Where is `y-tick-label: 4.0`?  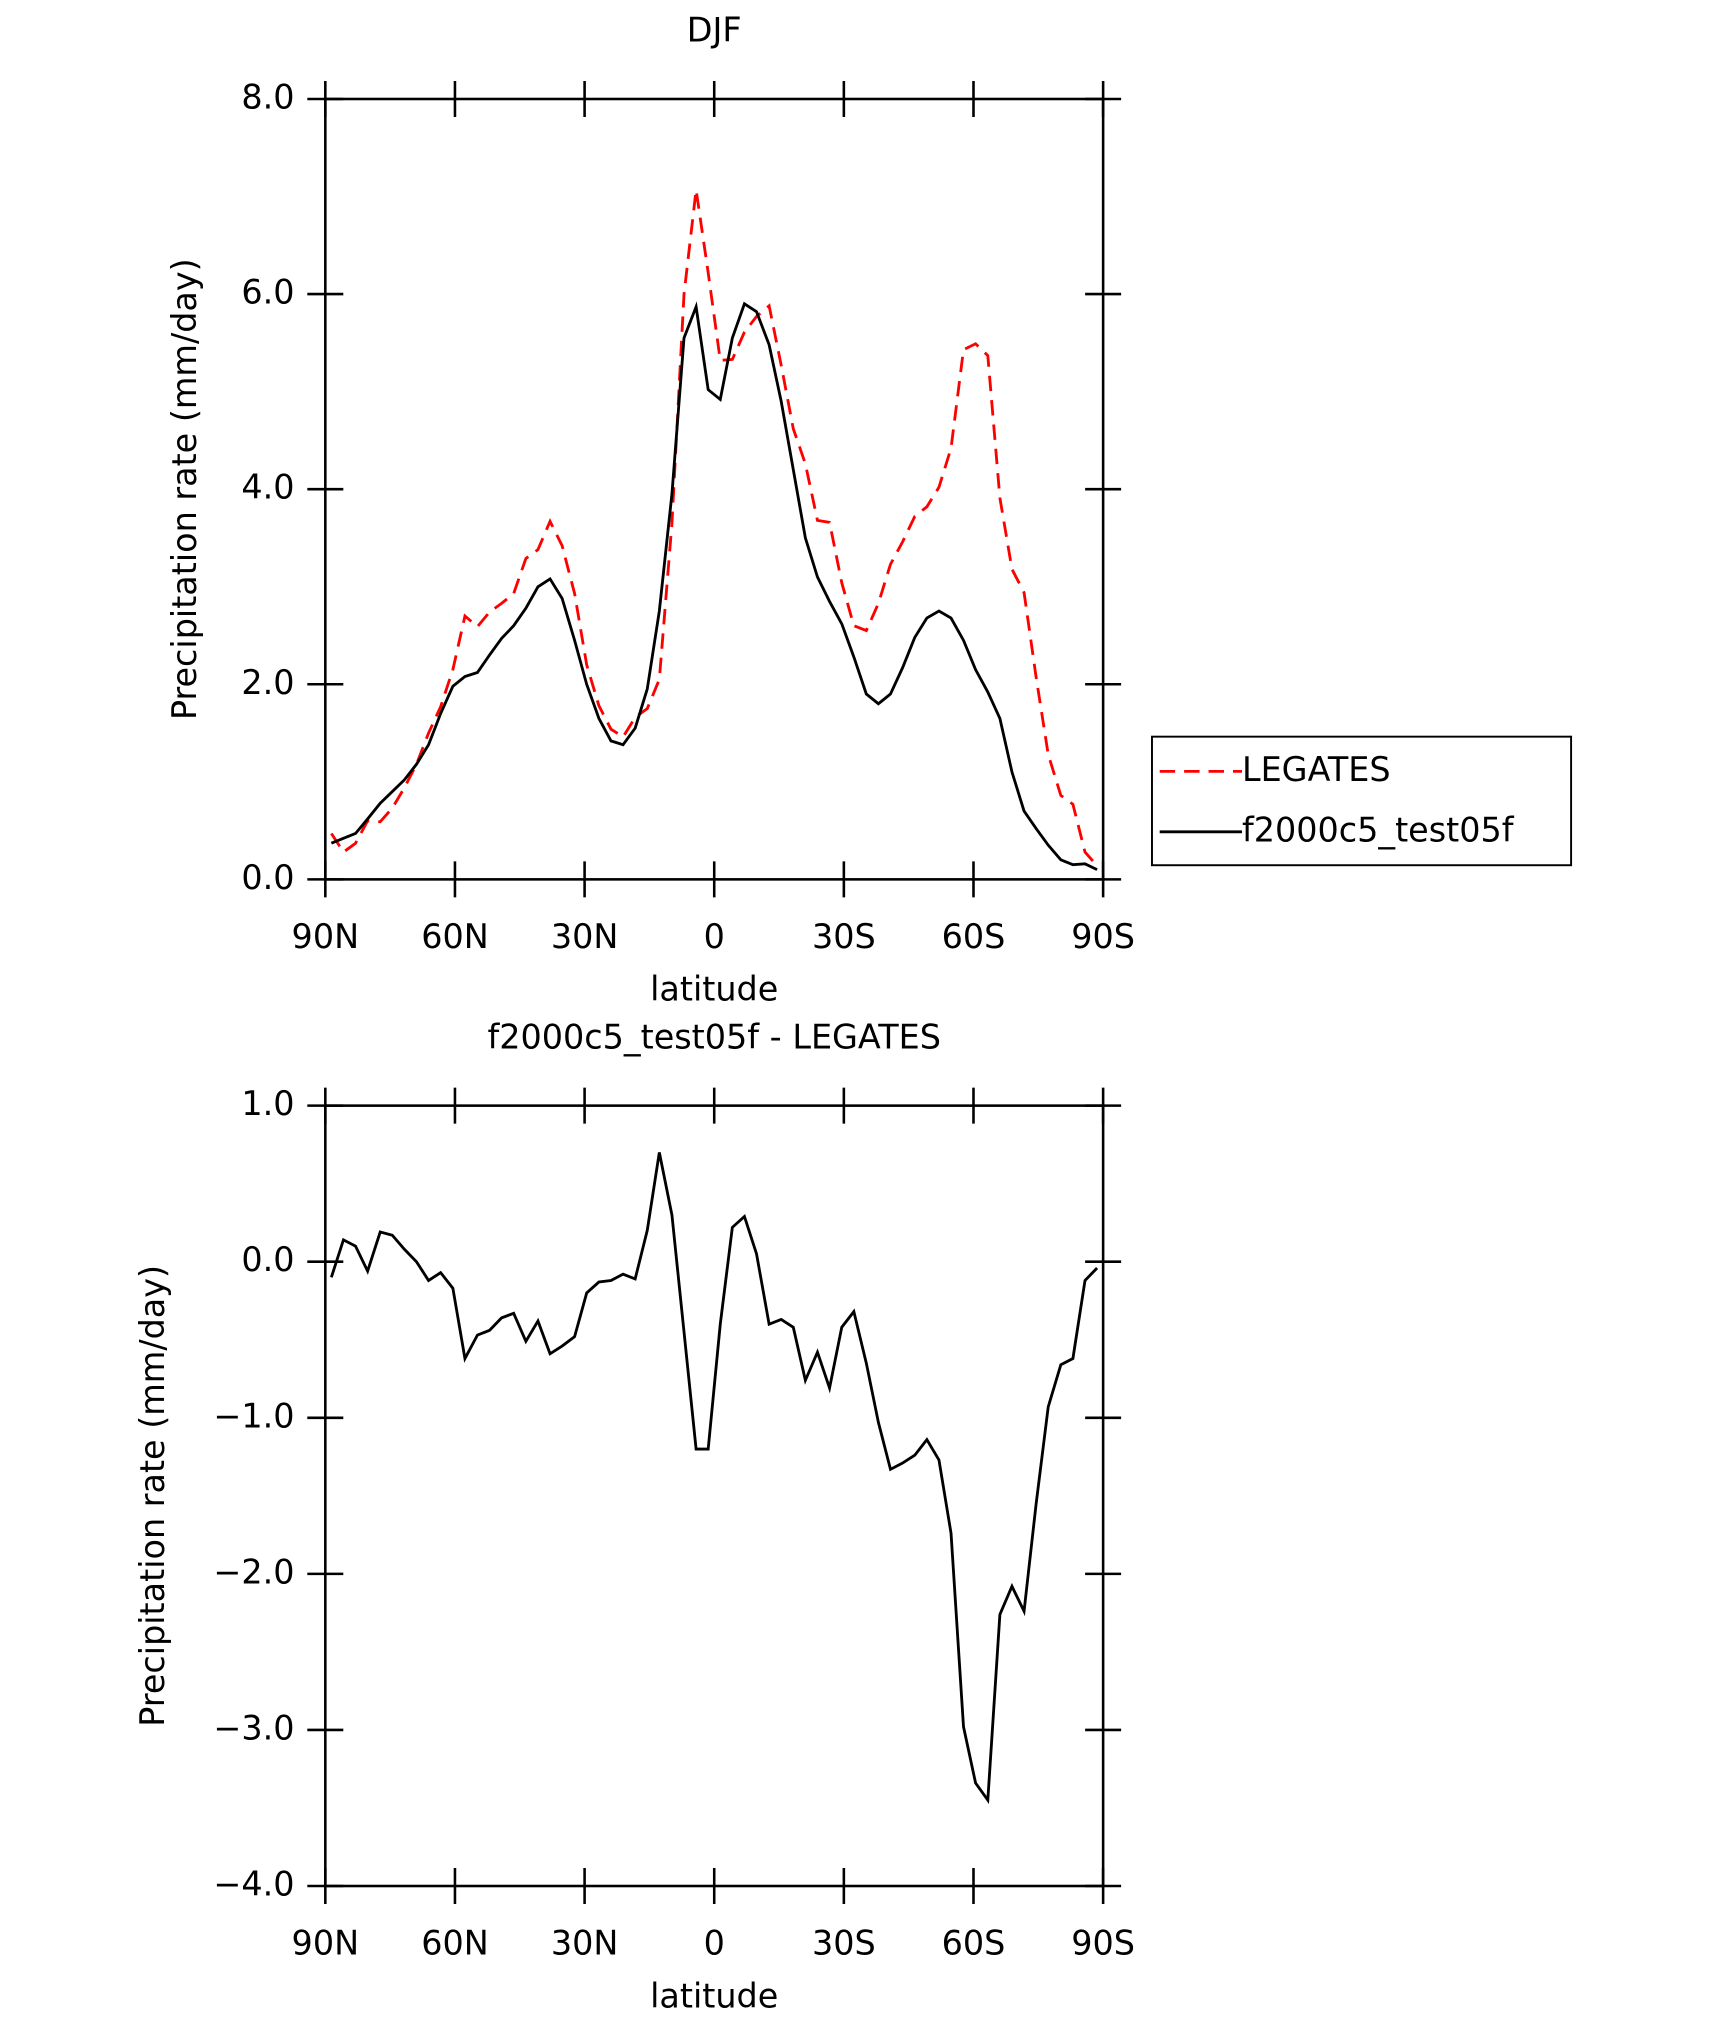
y-tick-label: 4.0 is located at coordinates (267, 487).